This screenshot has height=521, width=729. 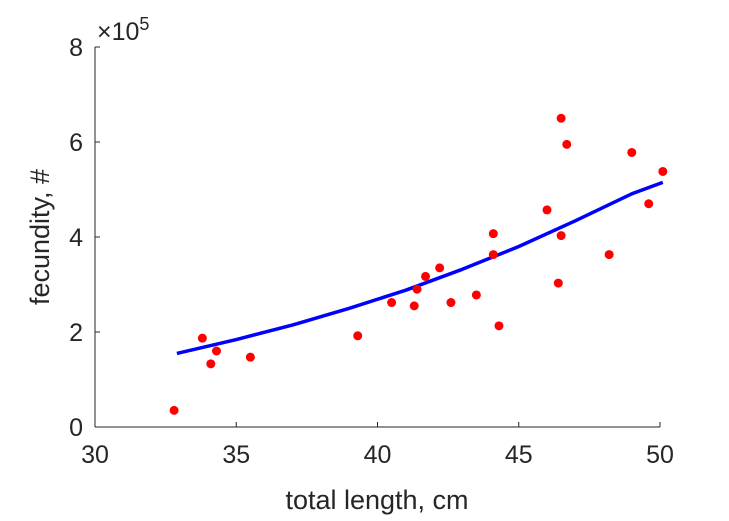 I want to click on x-tick-label: 50, so click(x=660, y=455).